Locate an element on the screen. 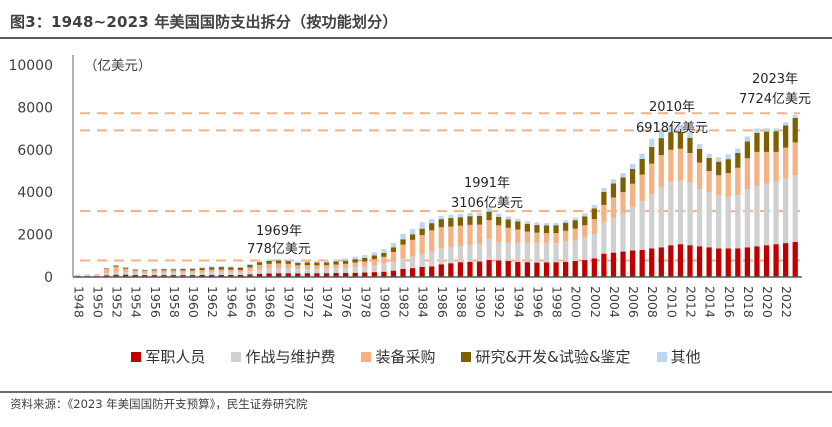  y-tick-label: 10000 is located at coordinates (30, 66).